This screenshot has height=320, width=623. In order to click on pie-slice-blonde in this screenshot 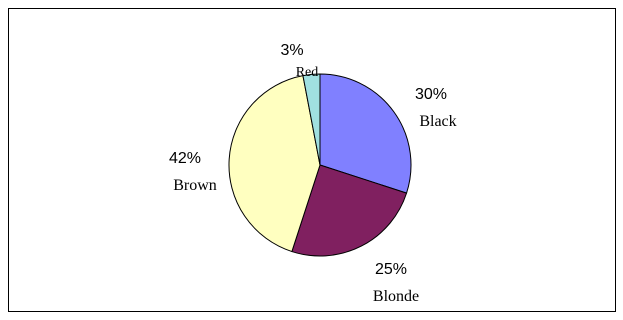, I will do `click(349, 210)`.